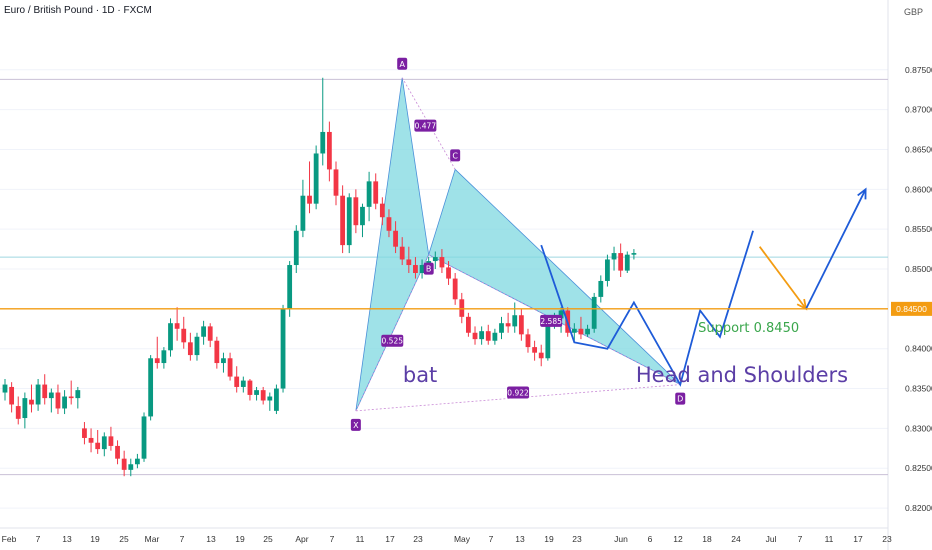 The height and width of the screenshot is (550, 932). I want to click on x-tick-label: 13, so click(520, 539).